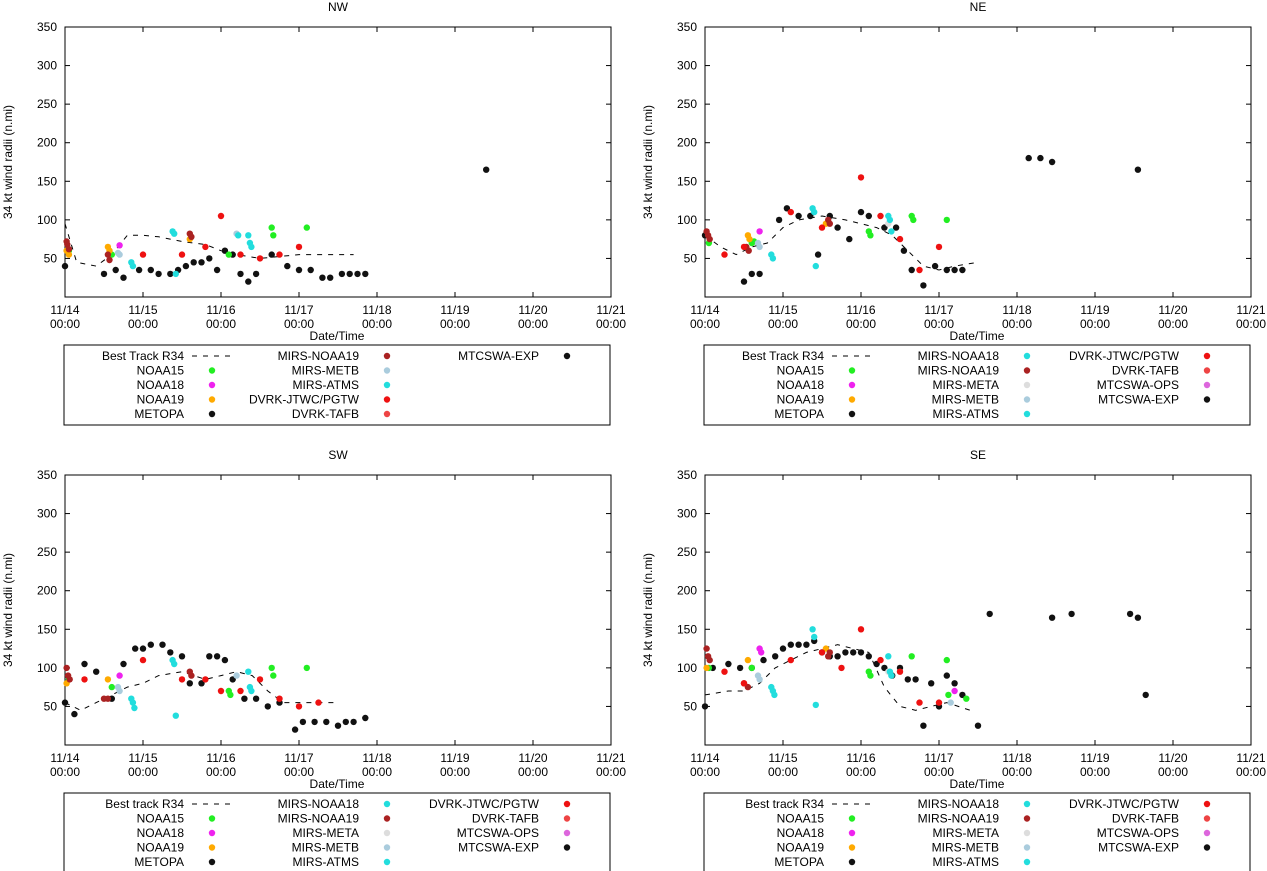 The image size is (1267, 871). I want to click on x-tick-label: 11/17, so click(298, 310).